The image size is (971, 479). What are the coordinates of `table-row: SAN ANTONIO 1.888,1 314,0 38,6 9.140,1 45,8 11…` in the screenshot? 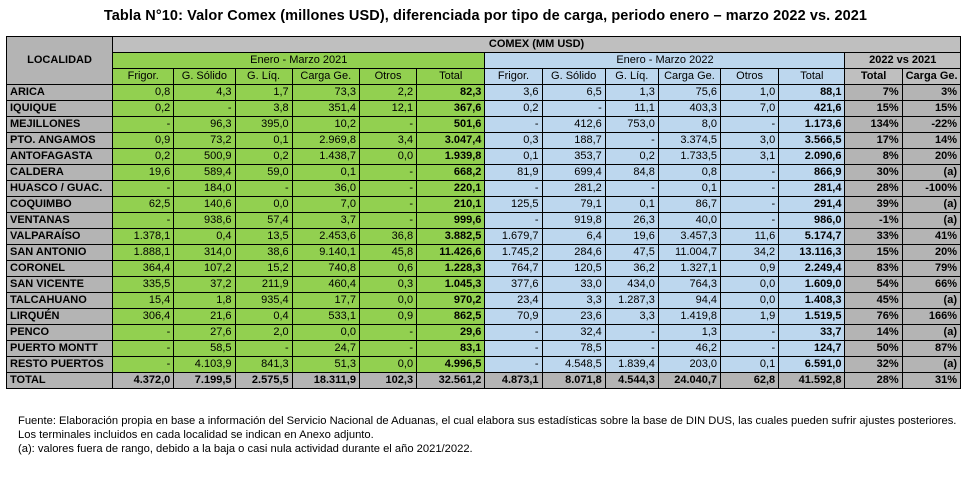 It's located at (483, 252).